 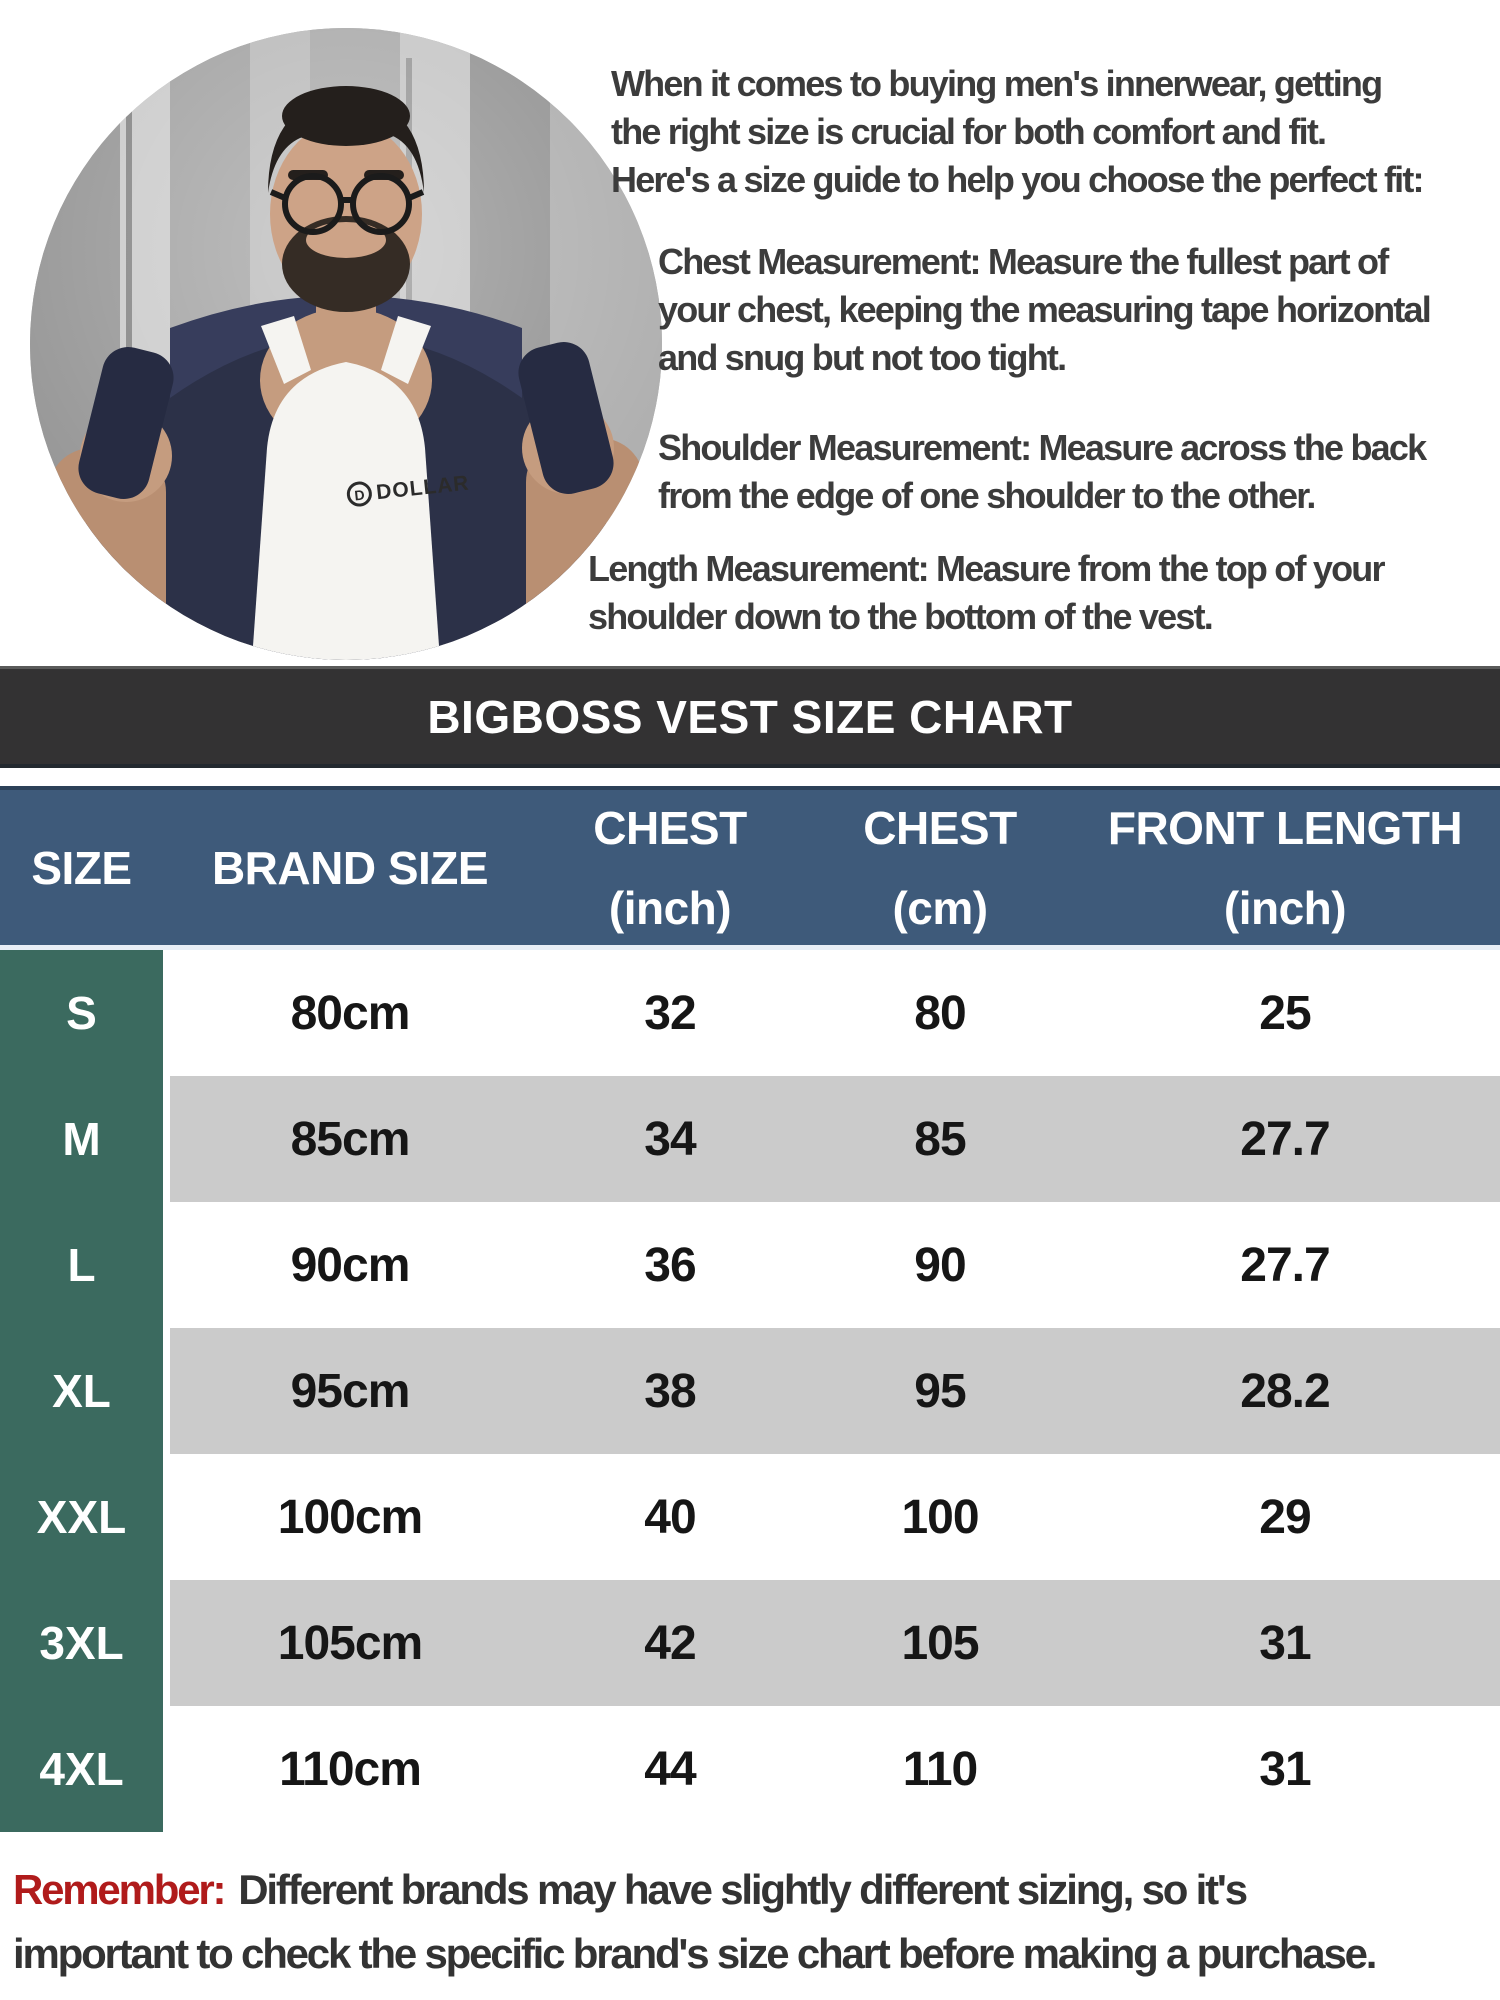 What do you see at coordinates (940, 1769) in the screenshot?
I see `cell-chest-cm: 110` at bounding box center [940, 1769].